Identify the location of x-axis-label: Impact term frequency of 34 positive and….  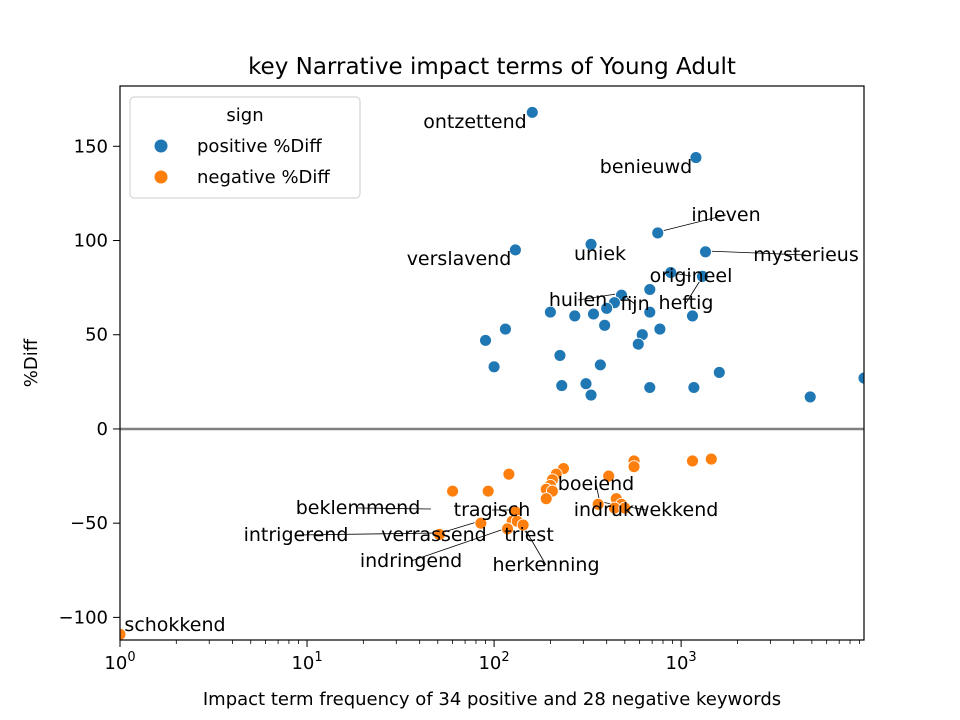
(492, 699).